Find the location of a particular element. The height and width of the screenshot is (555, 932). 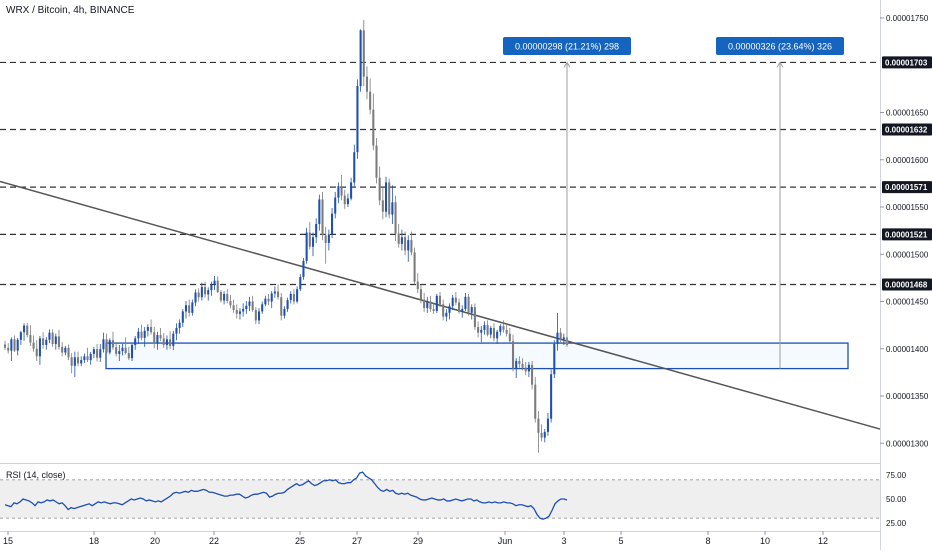

time-tick-label: Jun is located at coordinates (505, 541).